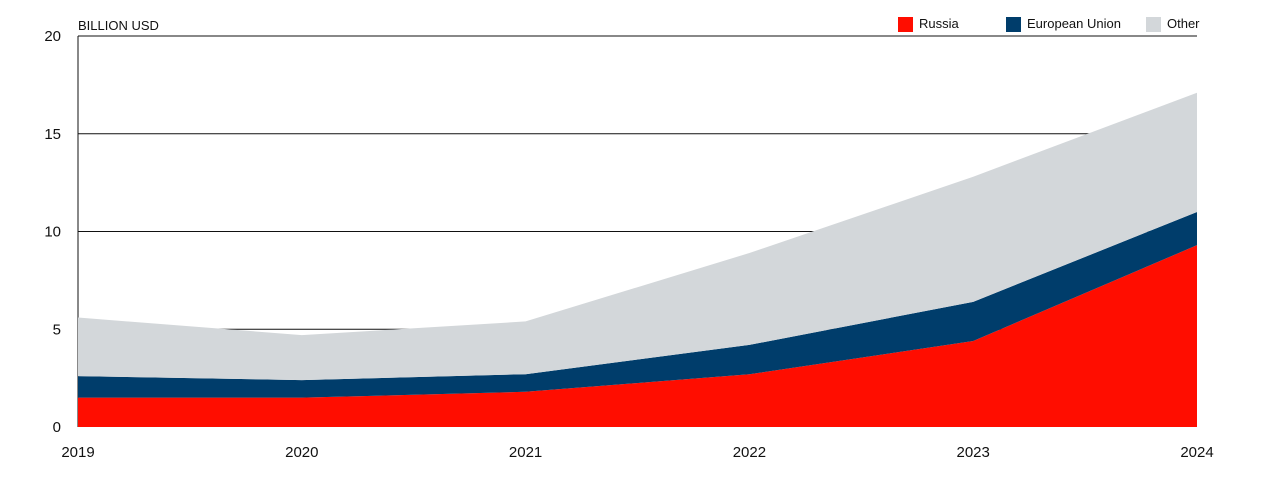  I want to click on y-tick-label: 5, so click(57, 329).